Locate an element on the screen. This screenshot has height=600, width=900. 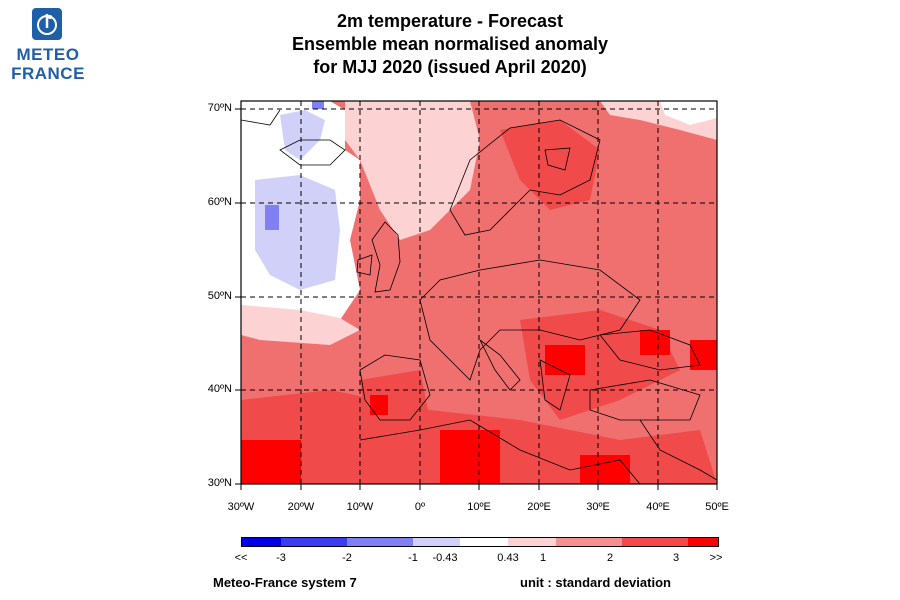
anomaly-pale-pink-west is located at coordinates (300, 325).